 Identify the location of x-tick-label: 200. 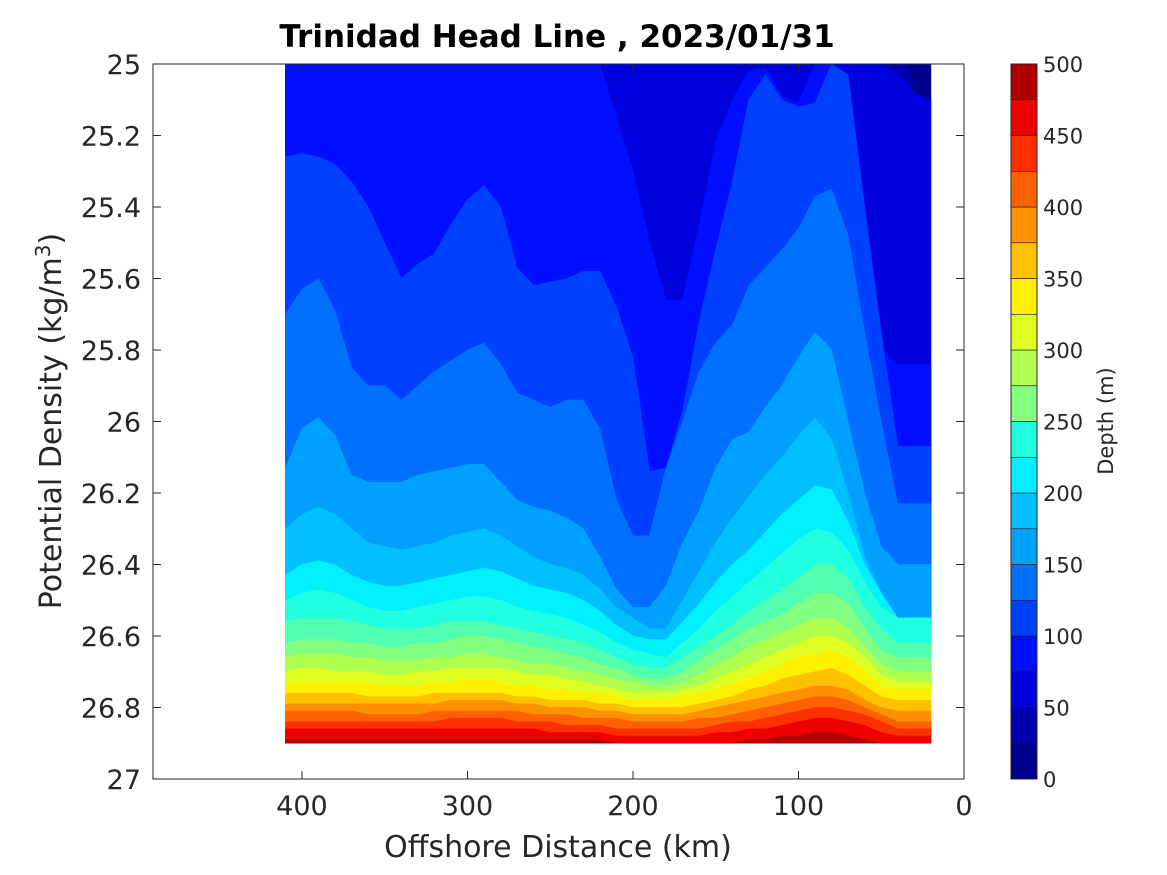
(633, 806).